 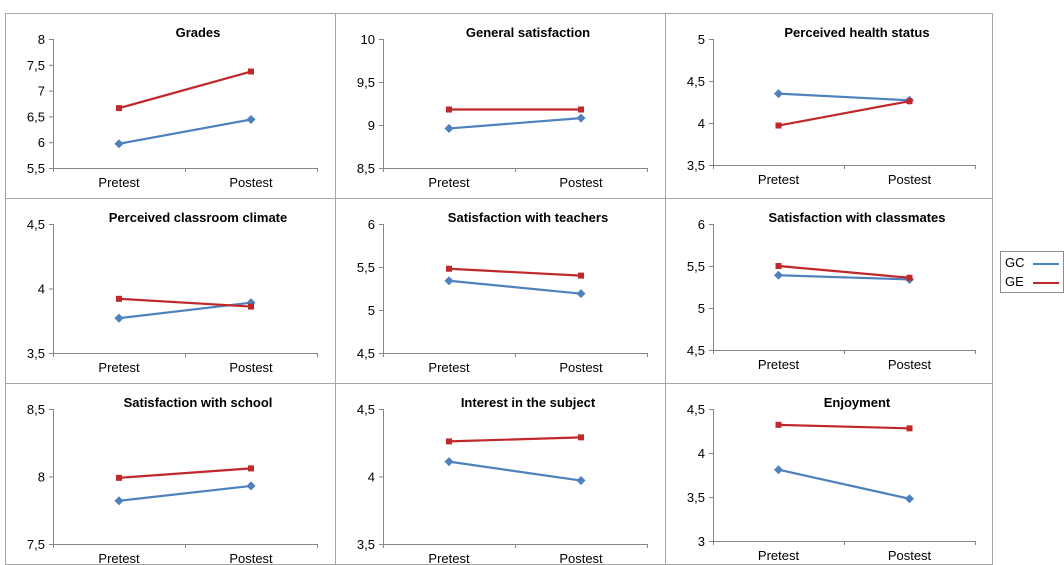 What do you see at coordinates (701, 541) in the screenshot?
I see `y-tick-label: 3` at bounding box center [701, 541].